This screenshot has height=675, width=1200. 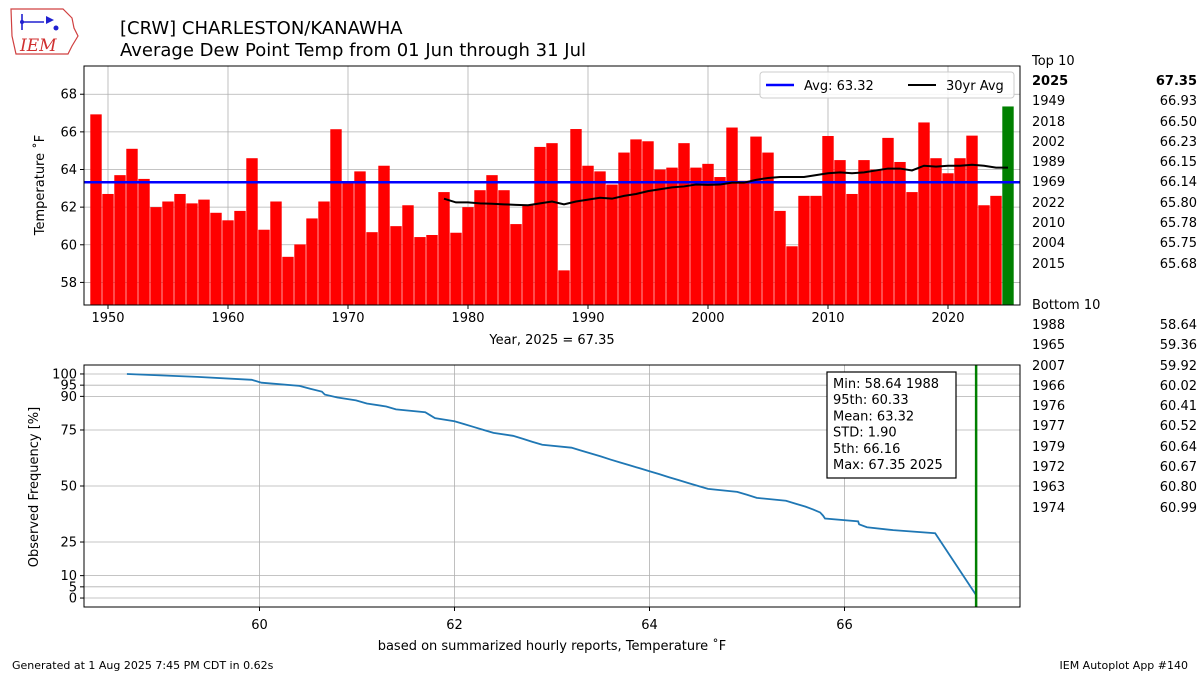 What do you see at coordinates (68, 170) in the screenshot?
I see `y-tick-label: 64` at bounding box center [68, 170].